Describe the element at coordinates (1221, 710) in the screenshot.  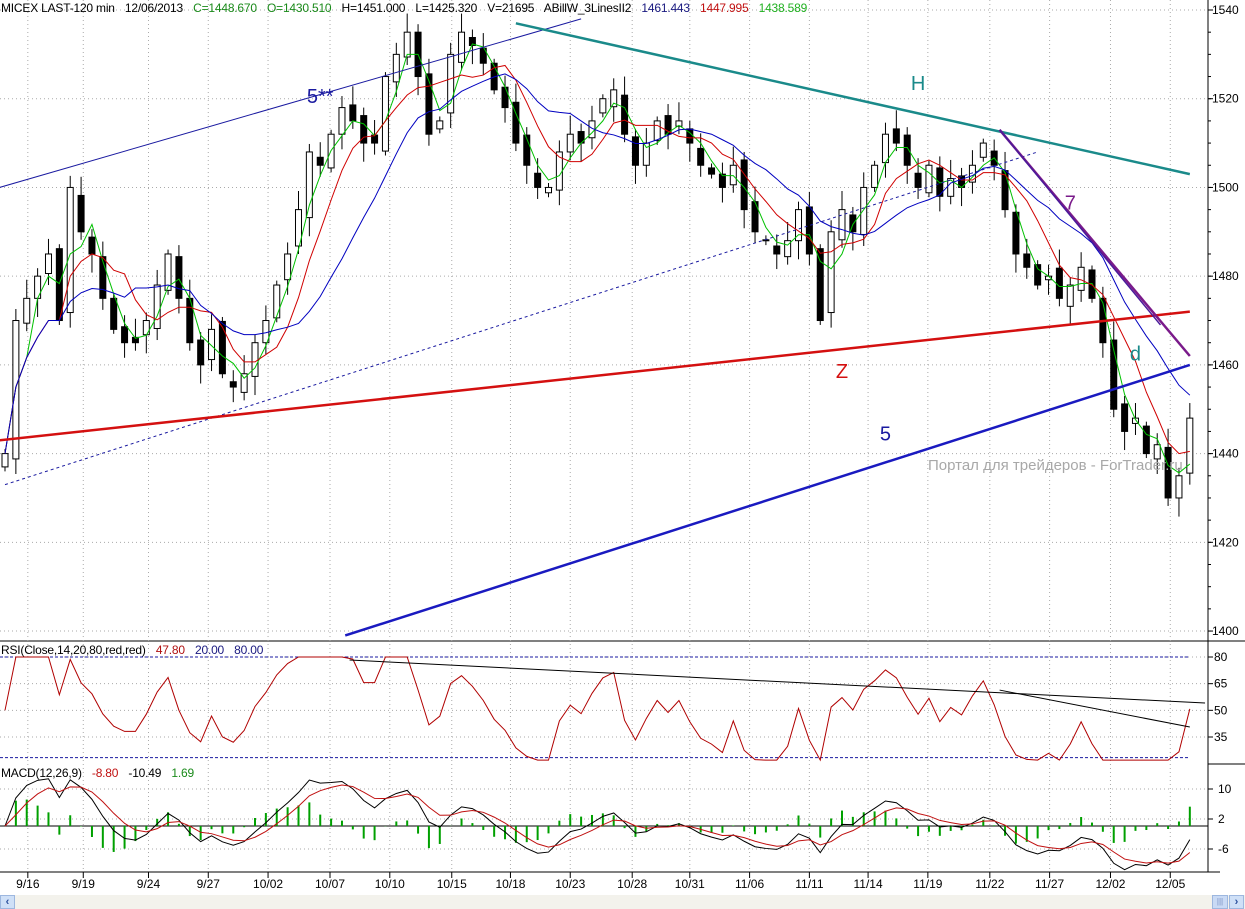
I see `rsi-tick-label: 50` at that location.